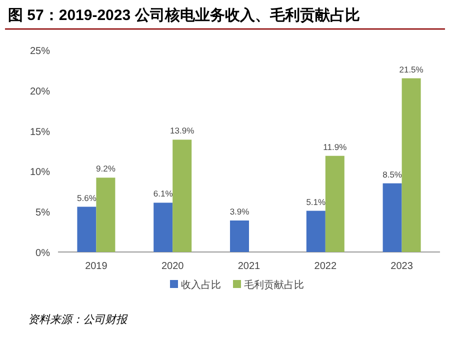 The image size is (450, 340). Describe the element at coordinates (182, 131) in the screenshot. I see `data-label: 13.9%` at that location.